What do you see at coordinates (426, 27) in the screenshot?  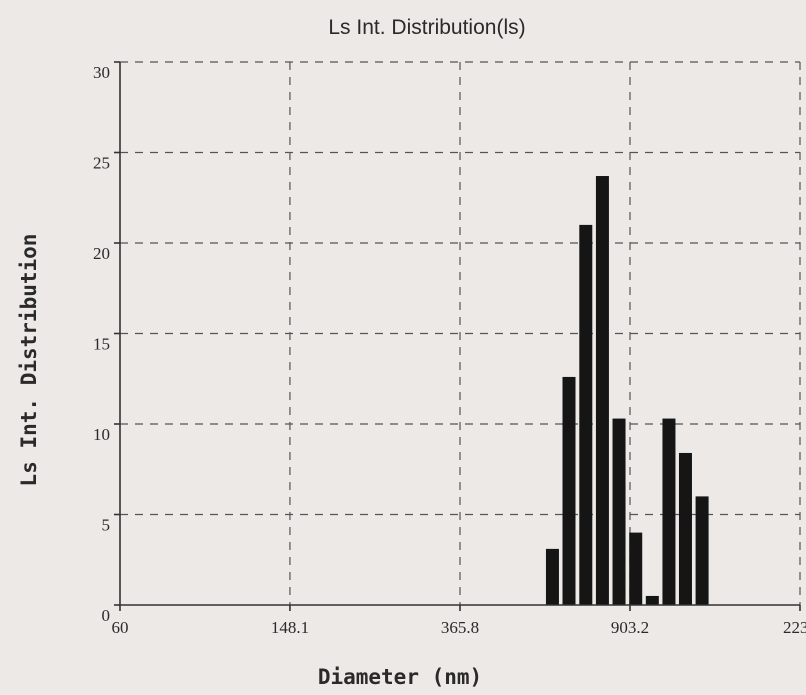 I see `chart-title: Ls Int. Distribution(ls)` at bounding box center [426, 27].